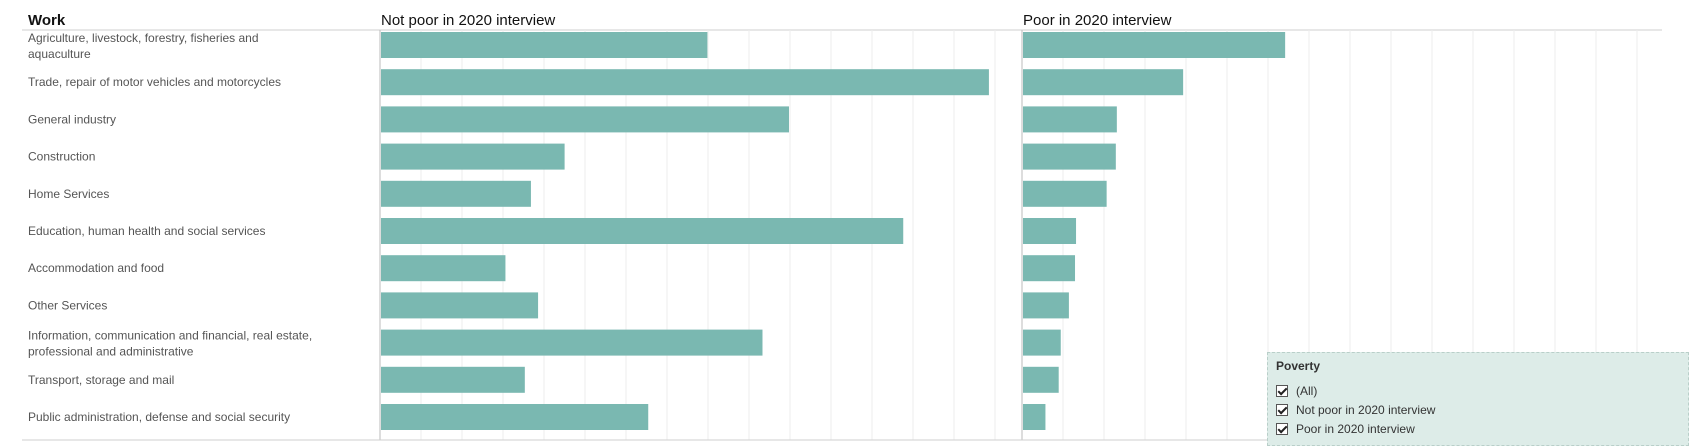  Describe the element at coordinates (47, 20) in the screenshot. I see `work-column-header: Work` at that location.